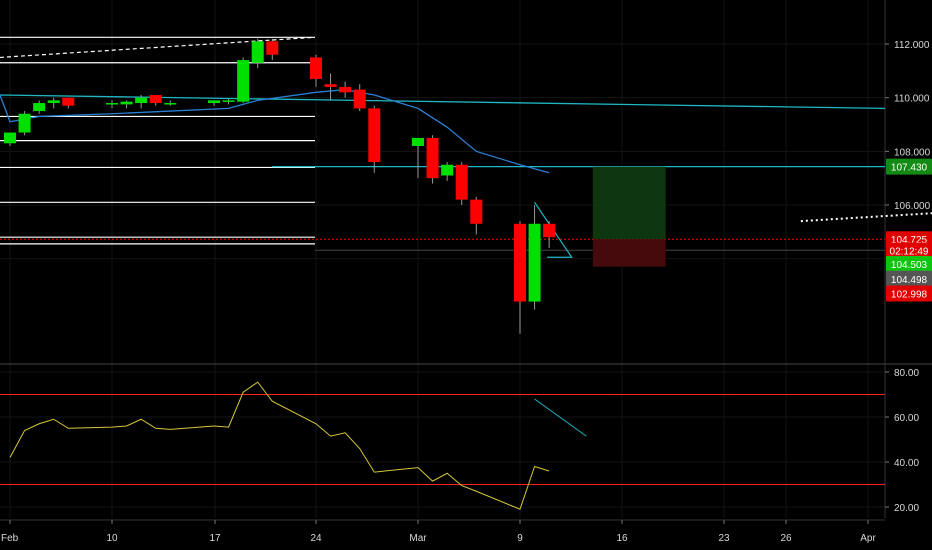 This screenshot has width=932, height=550. What do you see at coordinates (866, 217) in the screenshot?
I see `dotted-projection` at bounding box center [866, 217].